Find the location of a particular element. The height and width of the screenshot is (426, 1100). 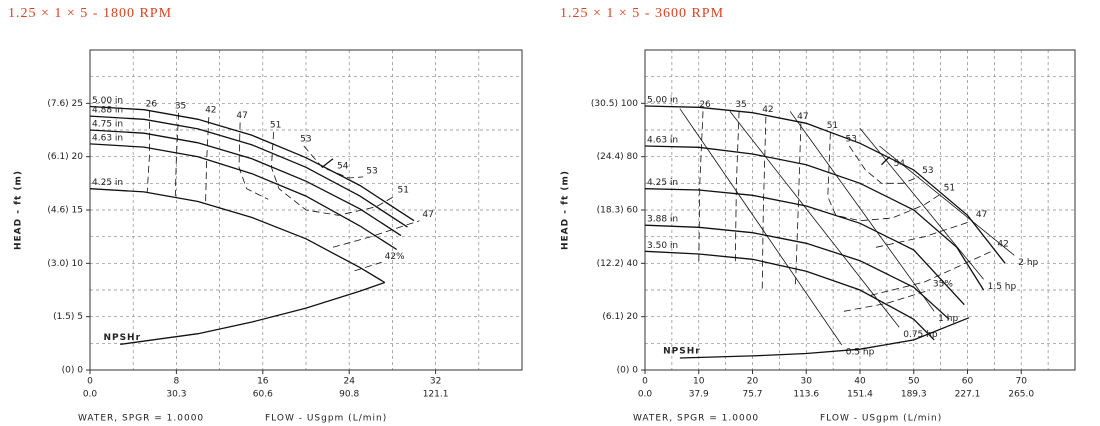

x-tick-label: 24 is located at coordinates (349, 382).